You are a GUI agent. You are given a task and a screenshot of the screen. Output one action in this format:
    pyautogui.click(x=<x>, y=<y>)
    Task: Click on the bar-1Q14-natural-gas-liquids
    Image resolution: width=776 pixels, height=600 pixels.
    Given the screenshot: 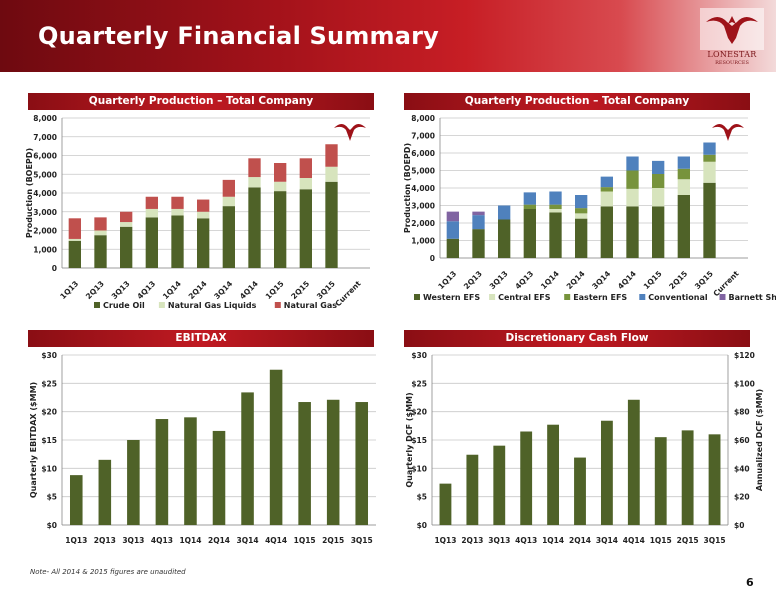 What is the action you would take?
    pyautogui.click(x=177, y=212)
    